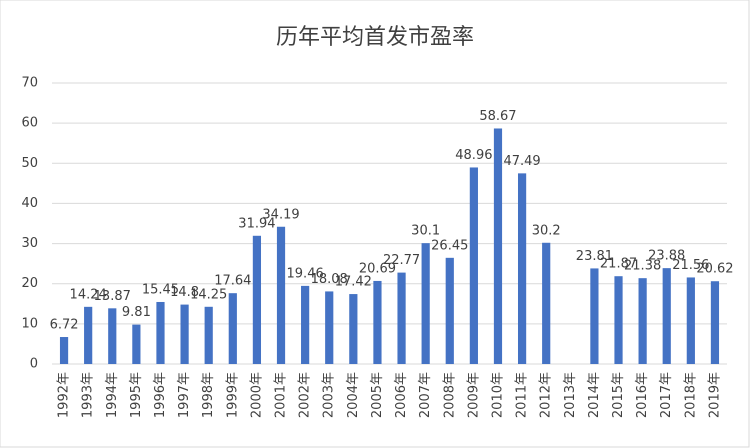 The width and height of the screenshot is (750, 448). What do you see at coordinates (208, 395) in the screenshot?
I see `x-tick-label: 1998年` at bounding box center [208, 395].